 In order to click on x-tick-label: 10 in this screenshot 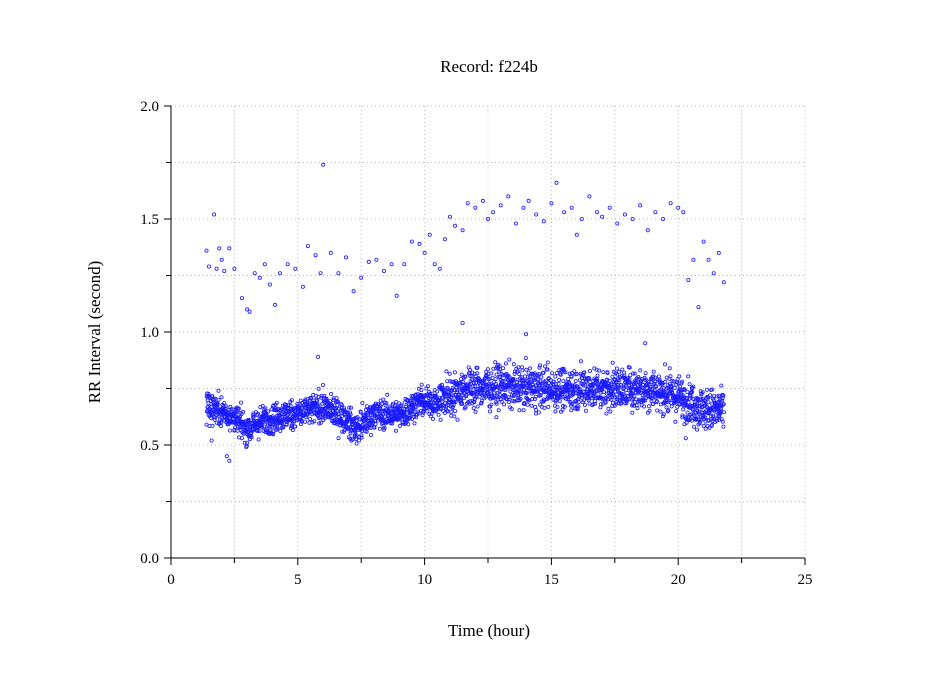, I will do `click(424, 580)`.